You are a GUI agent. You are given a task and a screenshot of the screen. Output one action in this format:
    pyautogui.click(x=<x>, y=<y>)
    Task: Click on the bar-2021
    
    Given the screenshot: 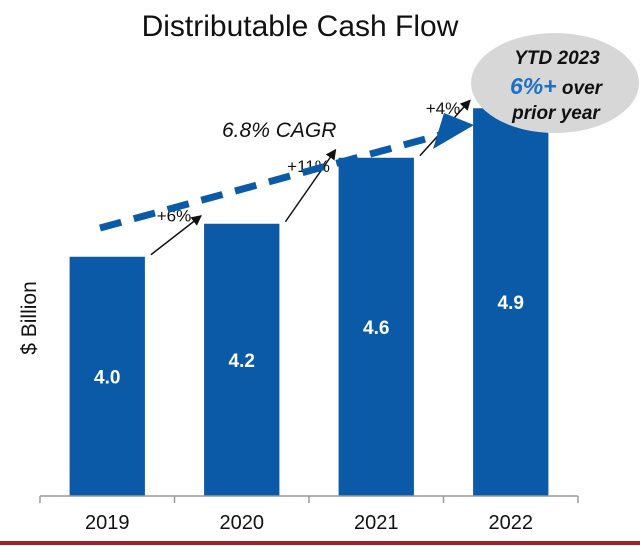 What is the action you would take?
    pyautogui.click(x=376, y=326)
    